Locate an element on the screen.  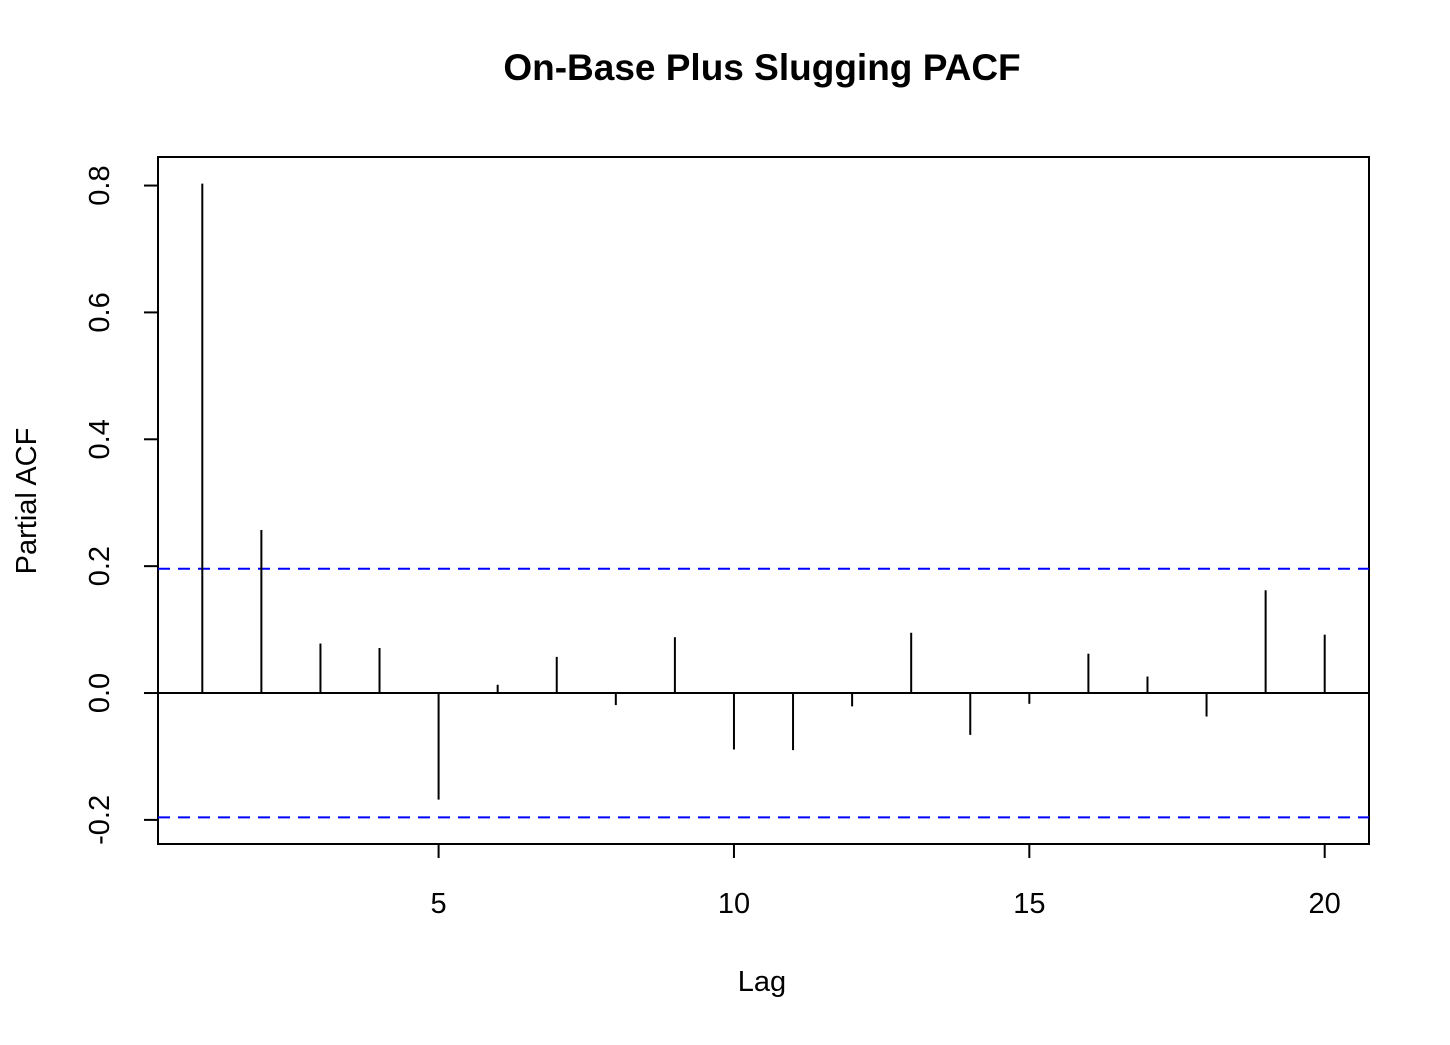
y-axis-label: Partial ACF is located at coordinates (27, 501).